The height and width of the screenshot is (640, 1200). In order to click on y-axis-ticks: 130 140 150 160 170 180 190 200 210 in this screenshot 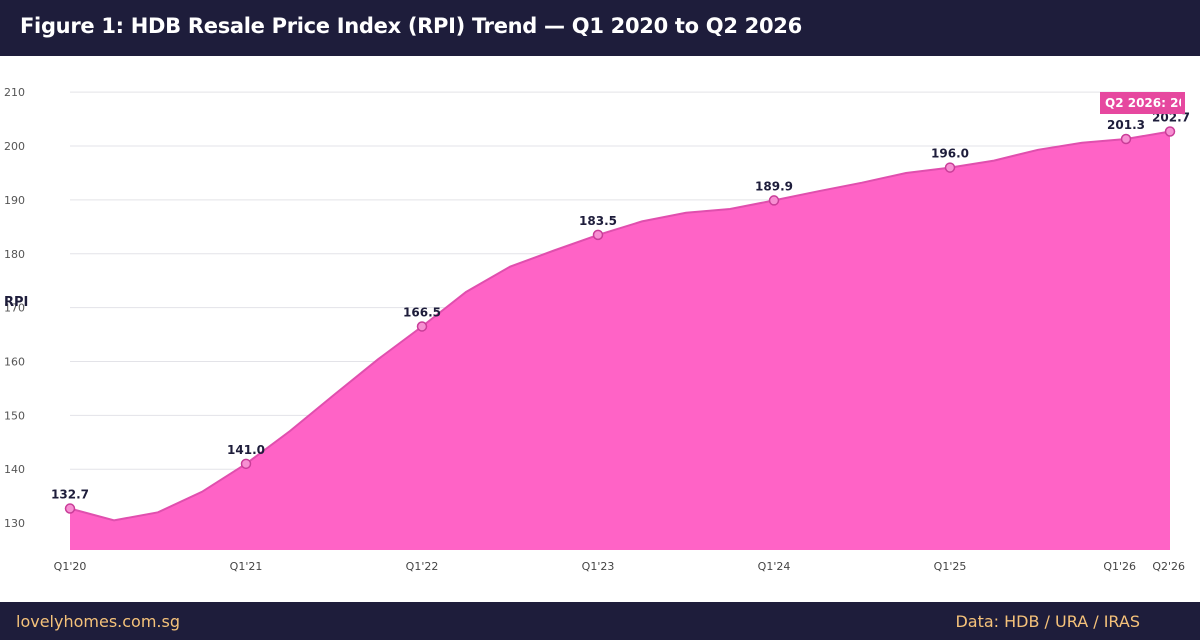, I will do `click(14, 308)`.